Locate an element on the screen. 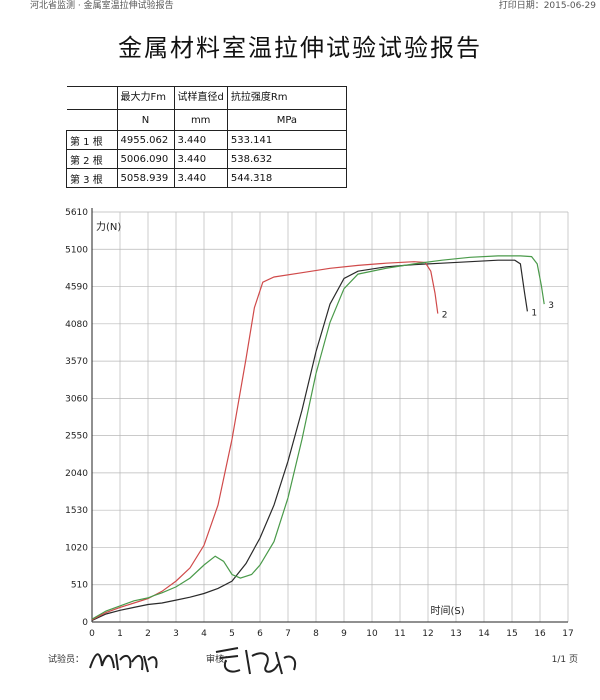  x-tick-label: 6 is located at coordinates (260, 634).